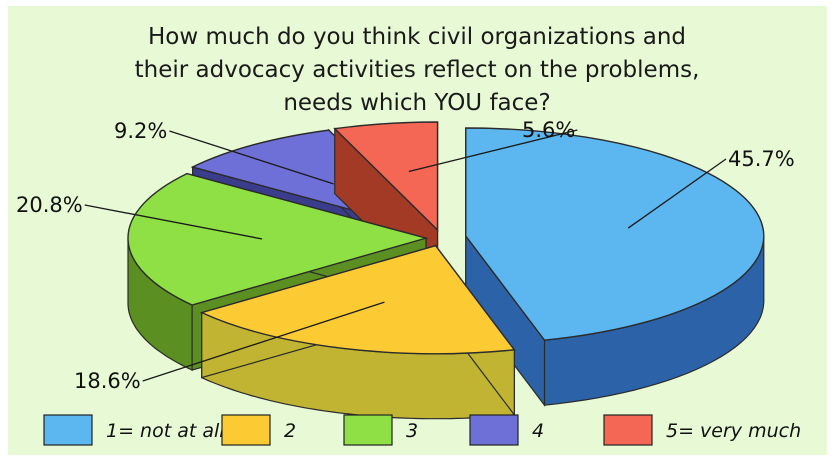 This screenshot has height=461, width=835. I want to click on legend-item-5: 5= very much, so click(702, 430).